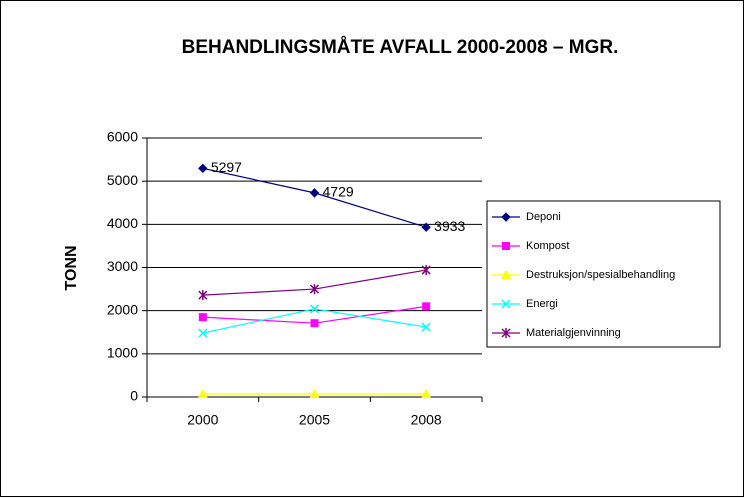  What do you see at coordinates (122, 266) in the screenshot?
I see `y-tick-label: 3000` at bounding box center [122, 266].